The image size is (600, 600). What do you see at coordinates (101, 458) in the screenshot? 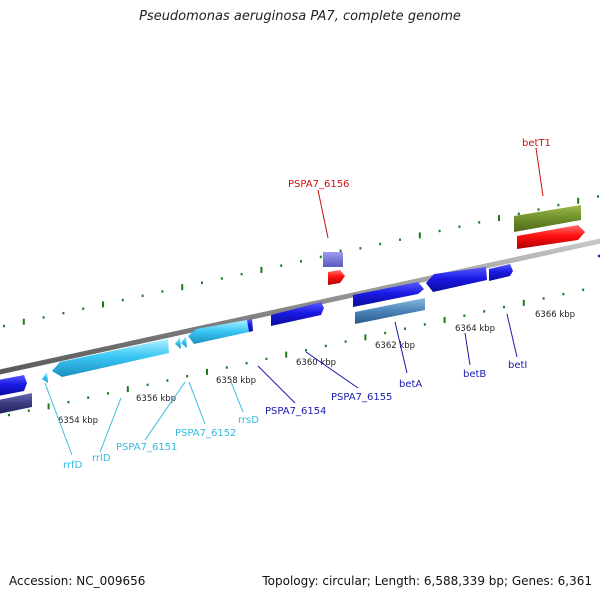
I see `gene-label-rrlD: rrlD` at bounding box center [101, 458].